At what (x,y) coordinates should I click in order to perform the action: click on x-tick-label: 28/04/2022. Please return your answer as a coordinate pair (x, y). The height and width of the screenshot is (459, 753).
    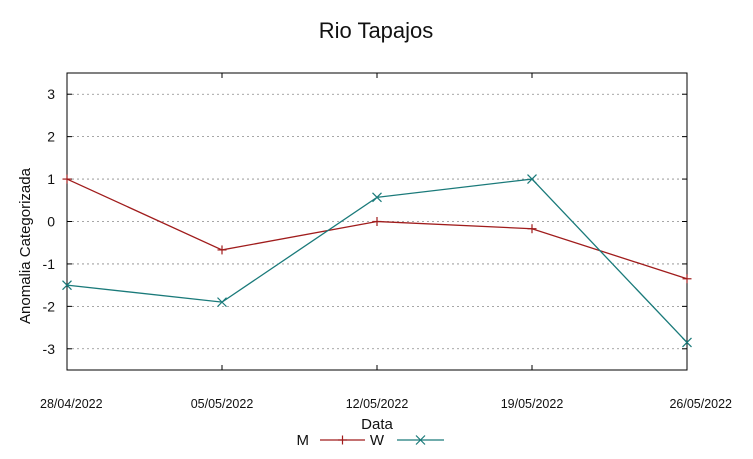
    Looking at the image, I should click on (71, 404).